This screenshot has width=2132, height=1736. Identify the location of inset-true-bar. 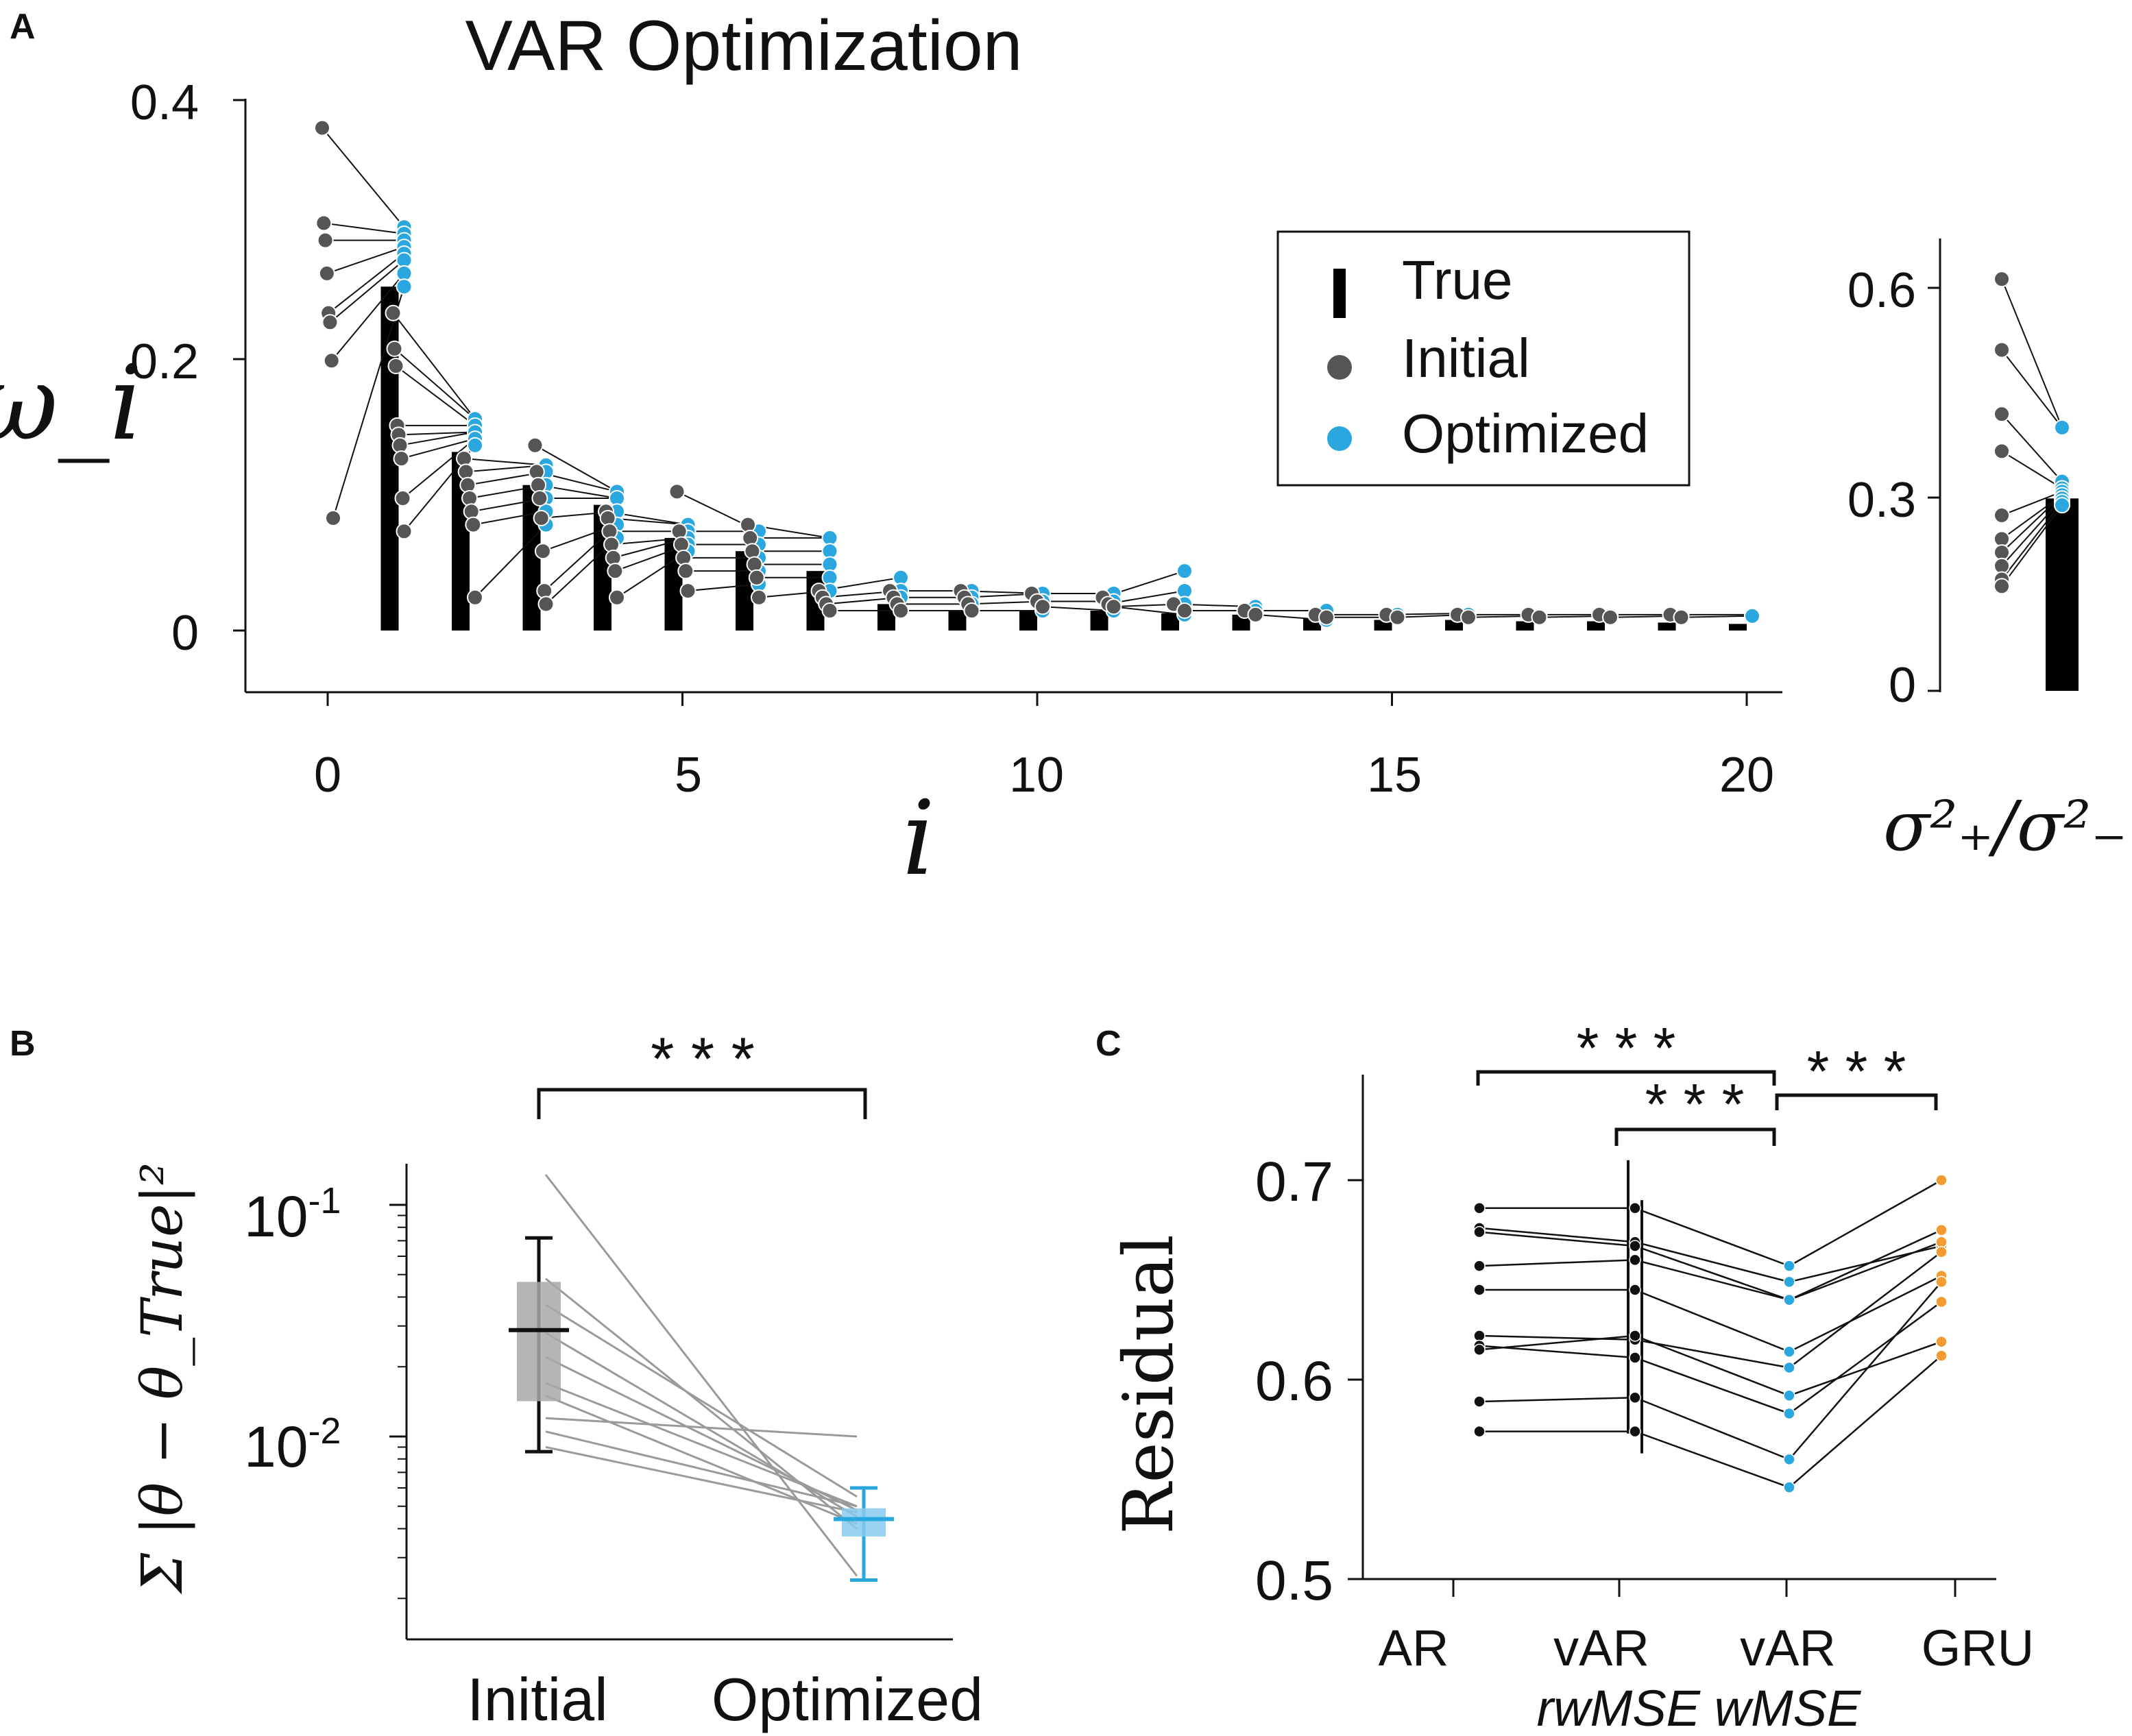
(2062, 594).